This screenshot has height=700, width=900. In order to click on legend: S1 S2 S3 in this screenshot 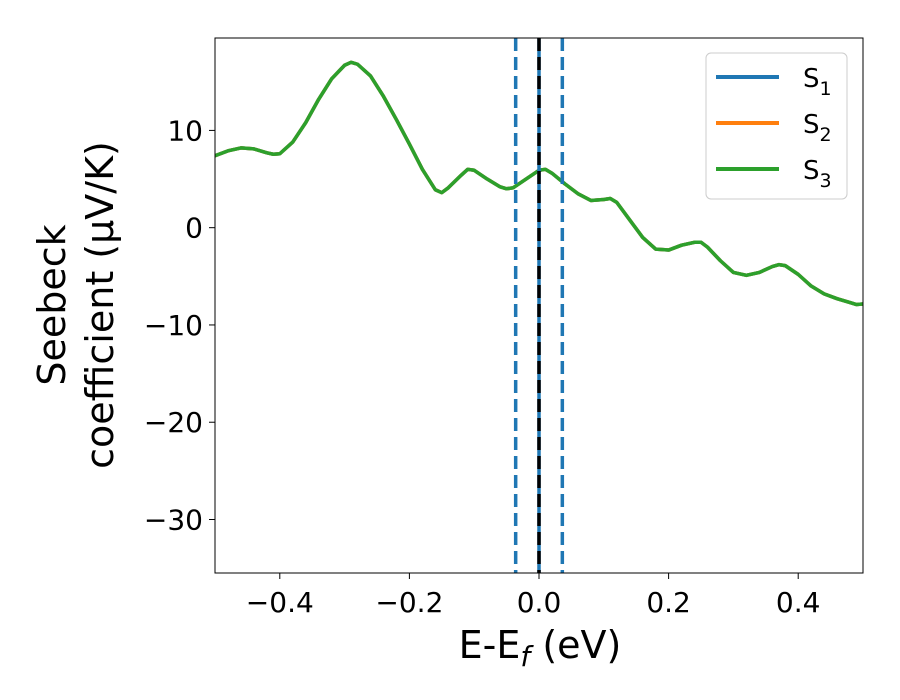, I will do `click(776, 126)`.